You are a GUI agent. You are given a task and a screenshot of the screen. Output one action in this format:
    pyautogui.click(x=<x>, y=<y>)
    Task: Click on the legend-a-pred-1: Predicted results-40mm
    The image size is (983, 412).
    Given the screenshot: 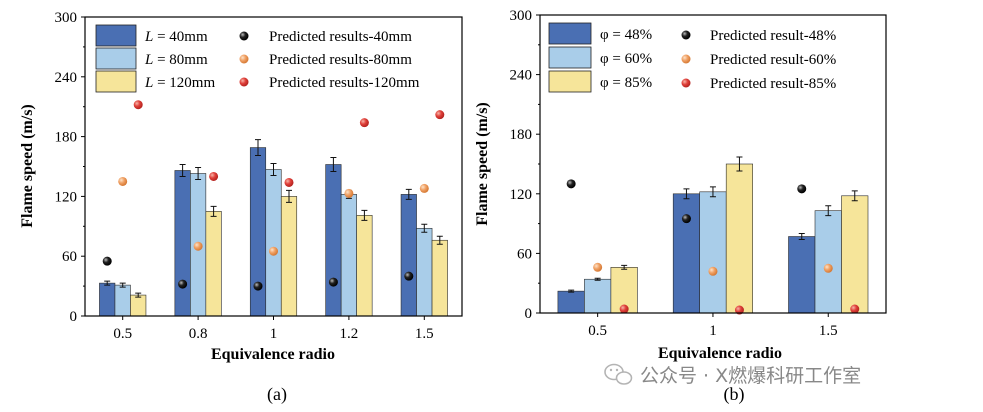 What is the action you would take?
    pyautogui.click(x=340, y=37)
    